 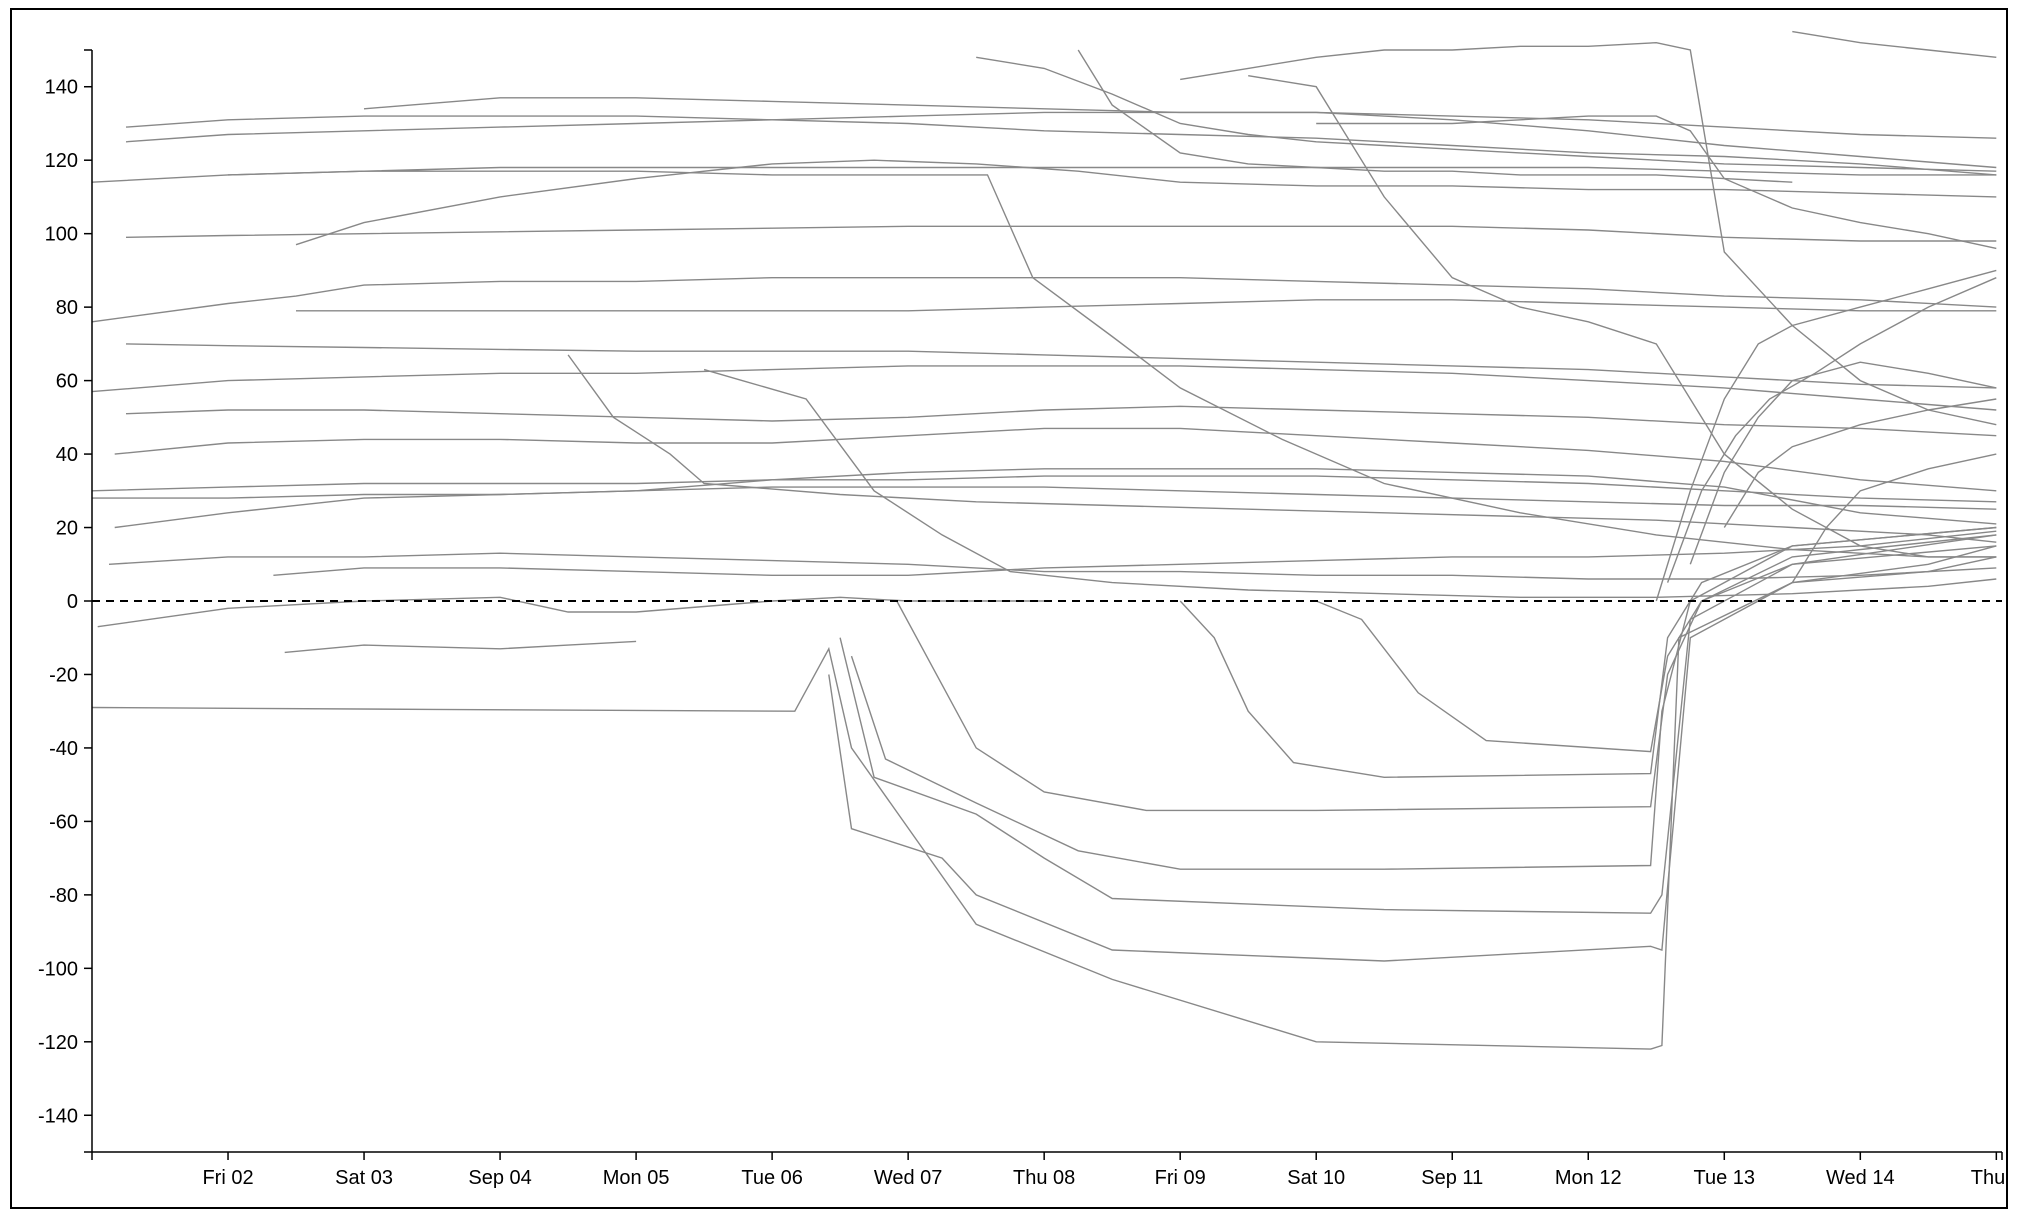 I want to click on x-tick-label: Sep 04, so click(x=499, y=1178).